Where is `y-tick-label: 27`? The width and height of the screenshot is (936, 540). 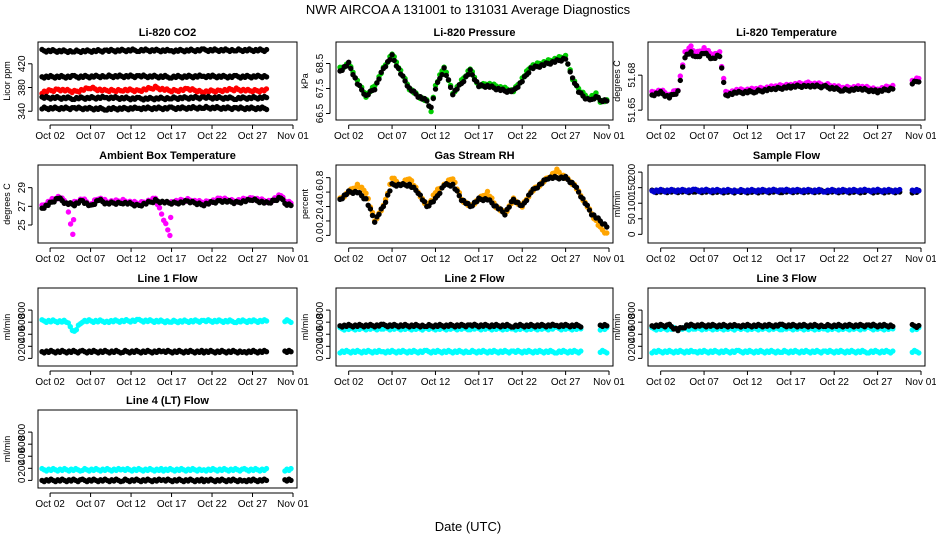 y-tick-label: 27 is located at coordinates (22, 206).